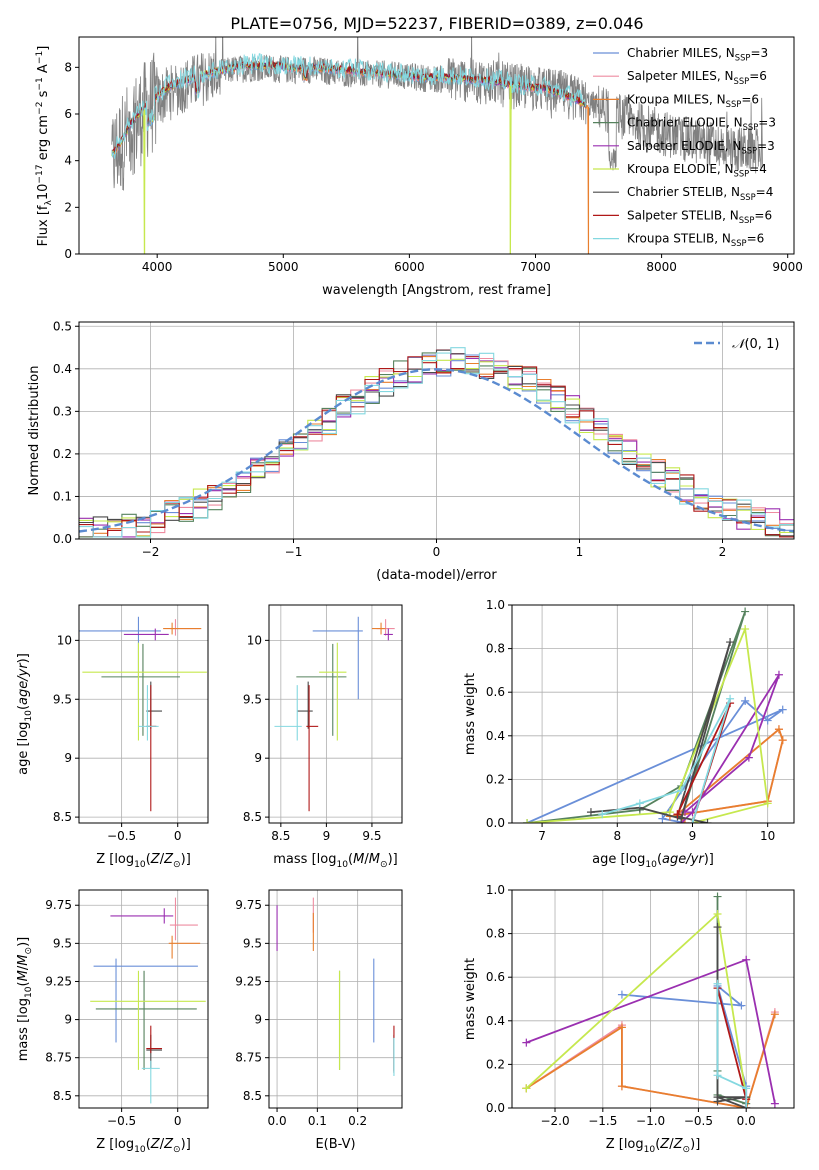 The height and width of the screenshot is (1170, 819). Describe the element at coordinates (393, 859) in the screenshot. I see `text-part: )]` at that location.